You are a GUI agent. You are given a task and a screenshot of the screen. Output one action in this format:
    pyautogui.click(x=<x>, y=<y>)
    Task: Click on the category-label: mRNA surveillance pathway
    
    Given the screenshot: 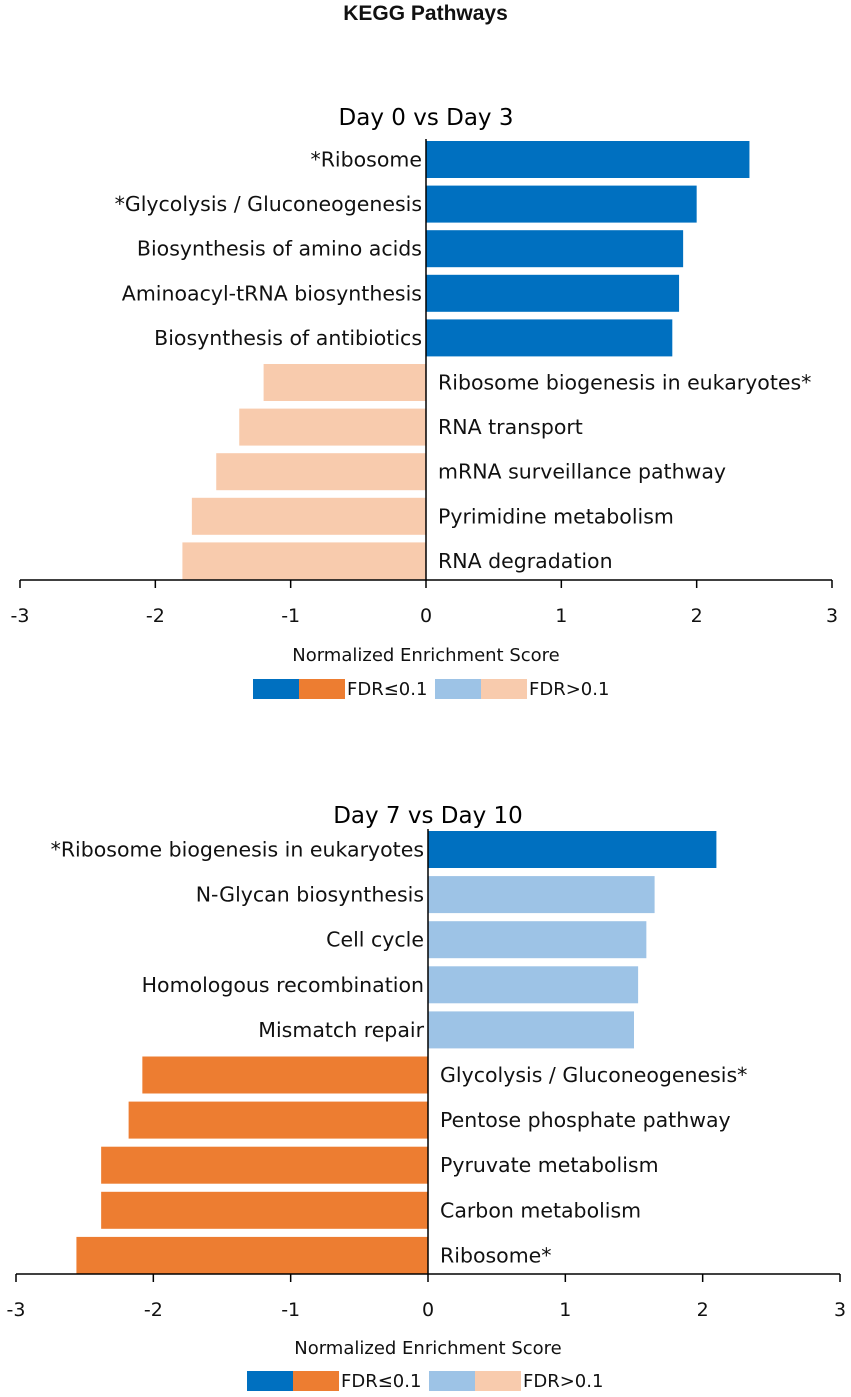 What is the action you would take?
    pyautogui.click(x=582, y=472)
    